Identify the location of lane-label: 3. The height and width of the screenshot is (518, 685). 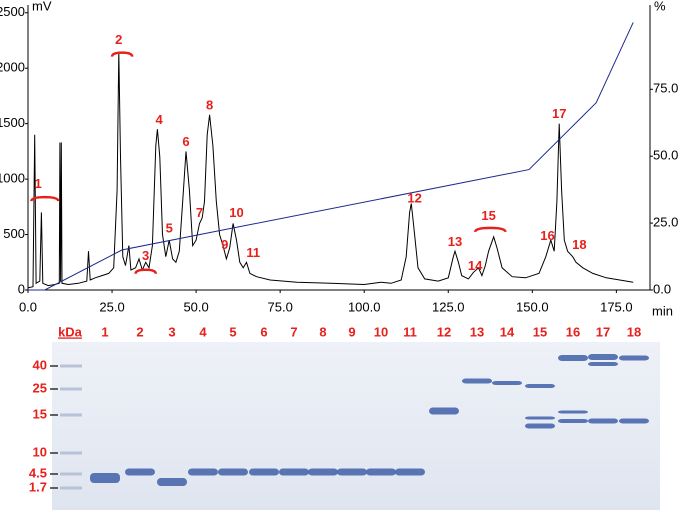
(171, 331).